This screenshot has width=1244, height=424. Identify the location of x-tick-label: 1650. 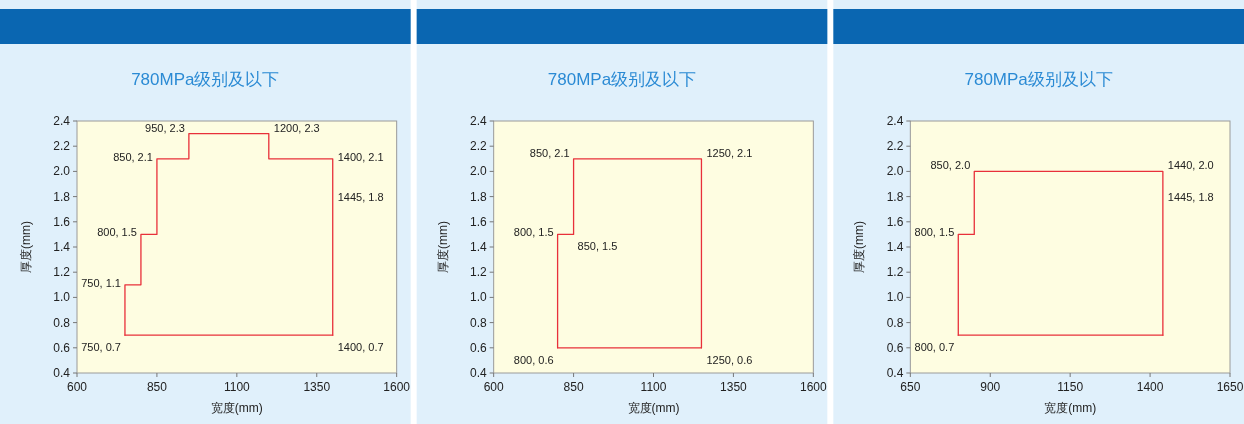
(1230, 387).